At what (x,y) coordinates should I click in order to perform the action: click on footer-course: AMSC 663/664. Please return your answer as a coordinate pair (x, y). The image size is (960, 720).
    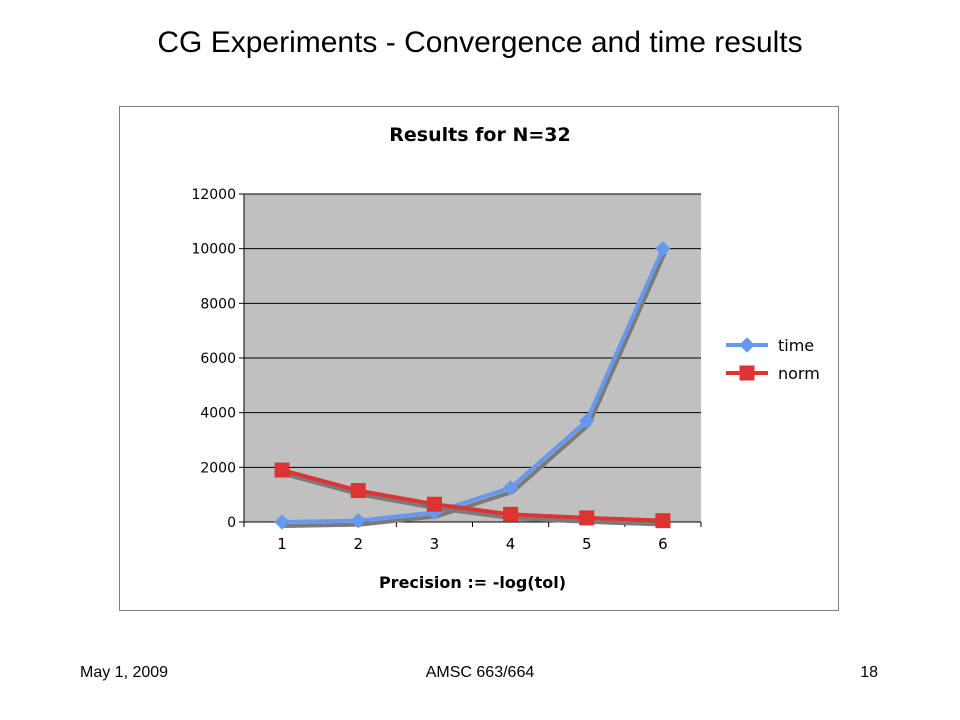
    Looking at the image, I should click on (480, 672).